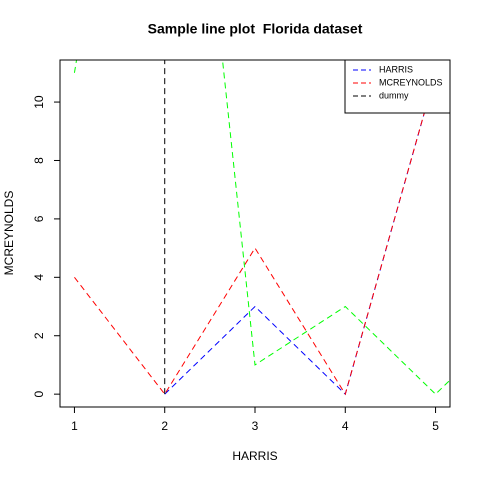 Image resolution: width=480 pixels, height=480 pixels. Describe the element at coordinates (255, 426) in the screenshot. I see `x-tick-label: 3` at that location.